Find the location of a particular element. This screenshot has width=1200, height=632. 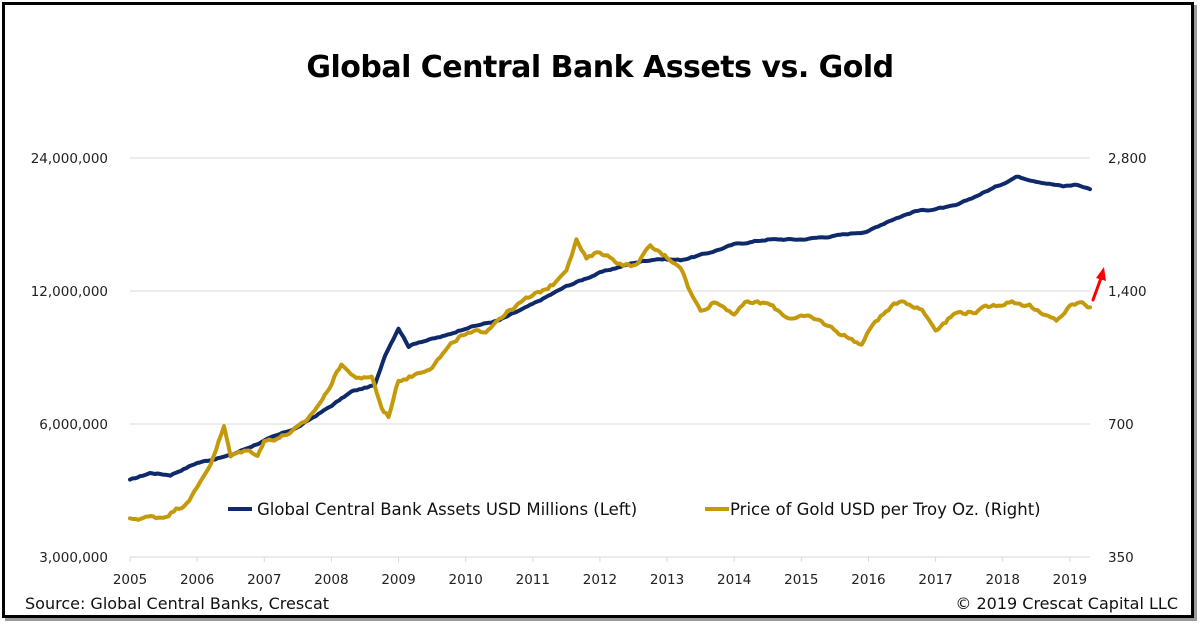

x-tick-label: 2007 is located at coordinates (264, 580).